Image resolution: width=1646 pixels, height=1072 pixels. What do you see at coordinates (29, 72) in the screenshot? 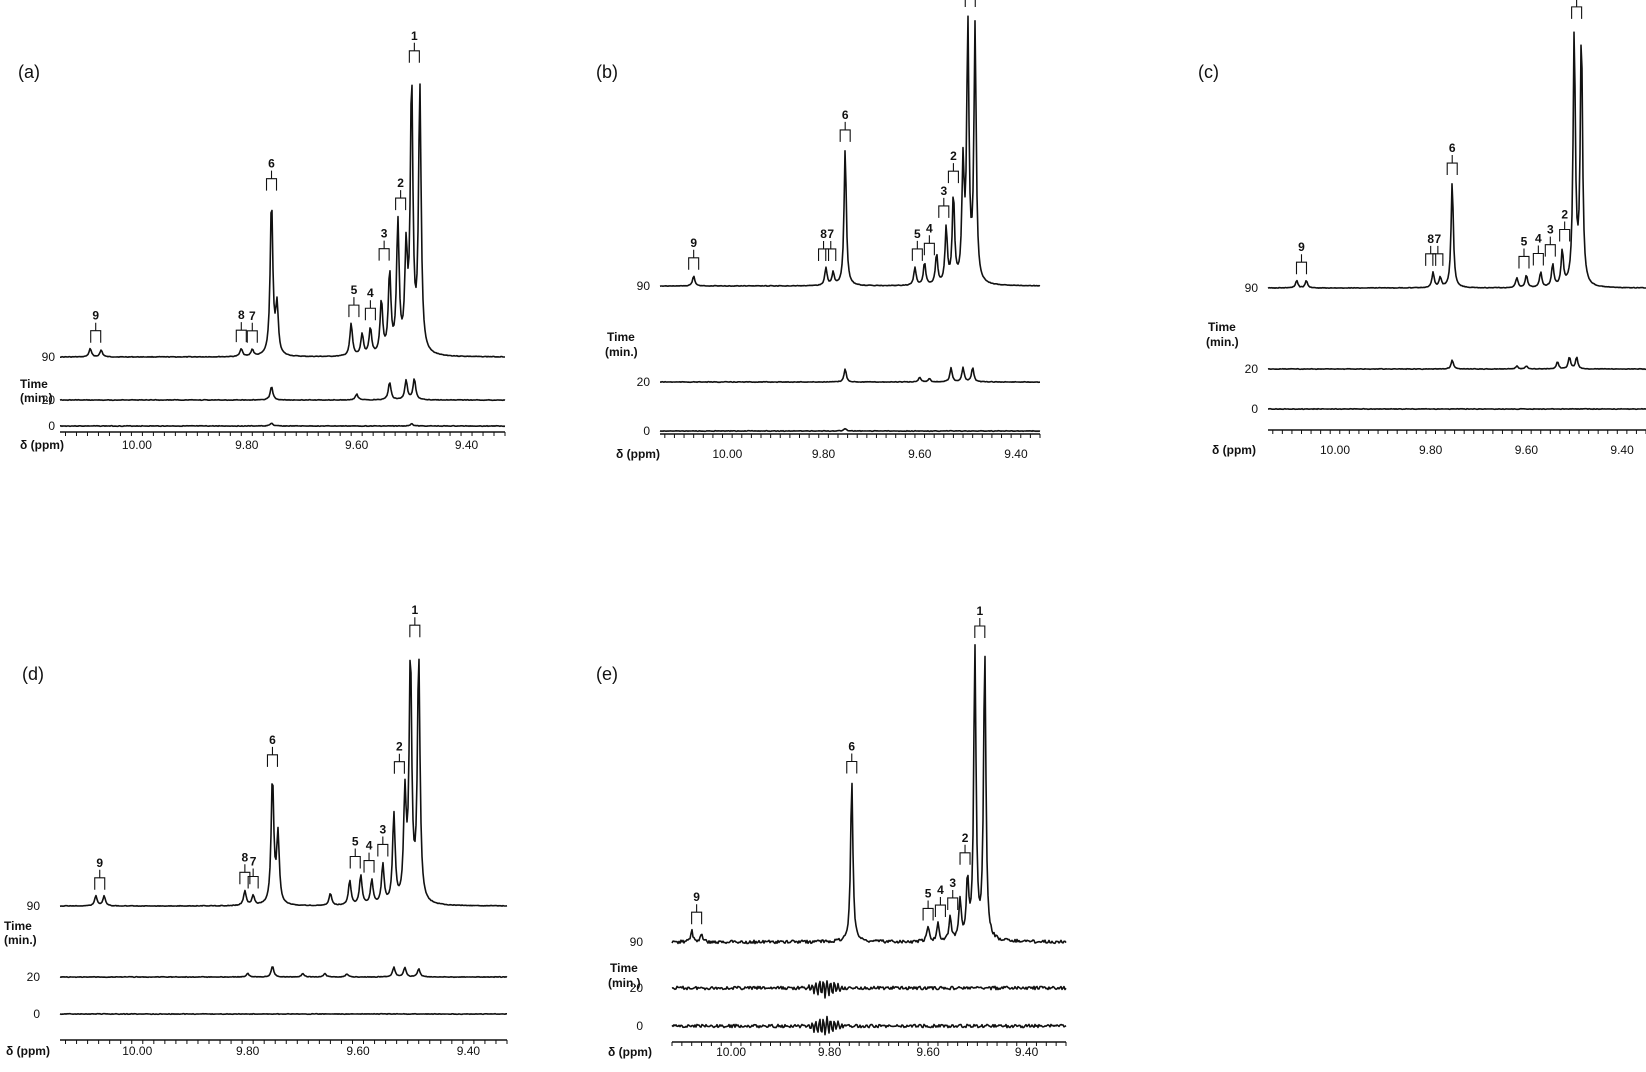
I see `panel-label: (a)` at bounding box center [29, 72].